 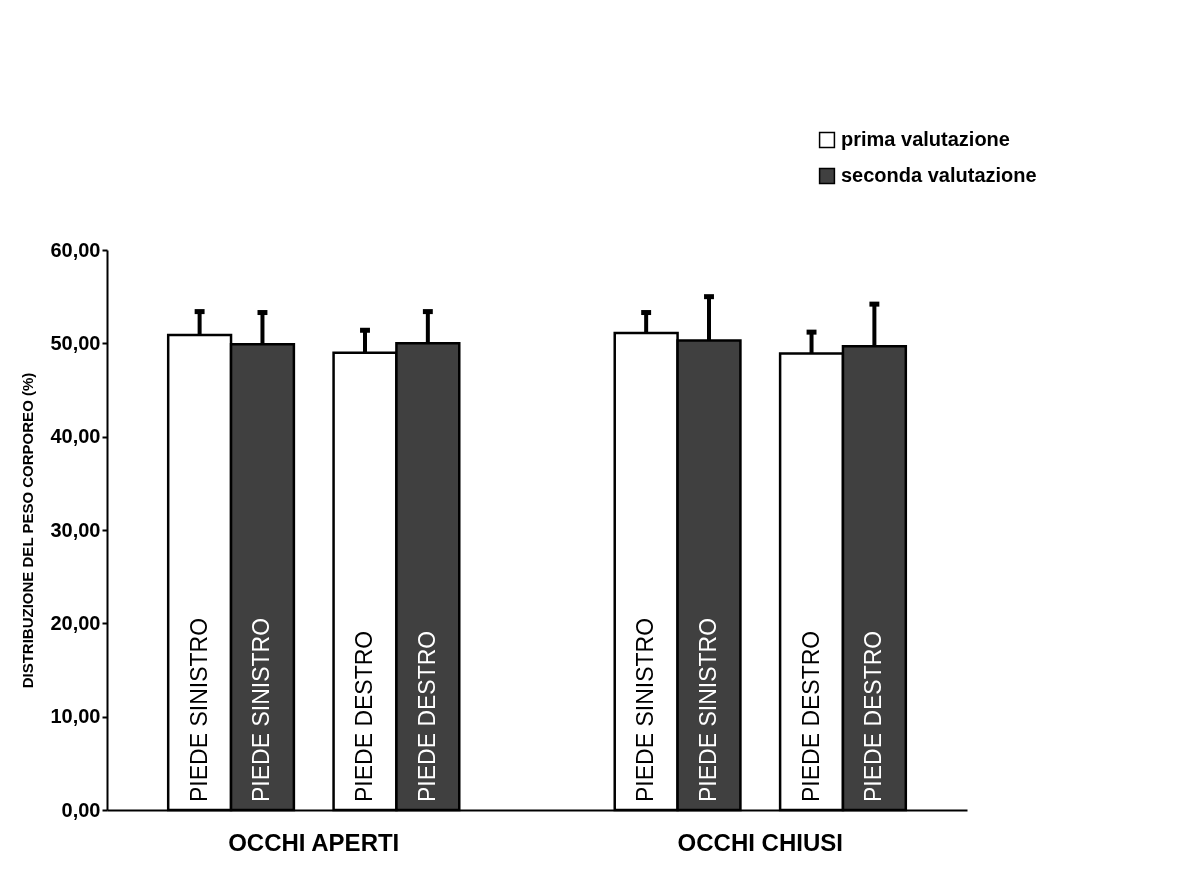 I want to click on y-tick-label: 20,00, so click(x=75, y=622).